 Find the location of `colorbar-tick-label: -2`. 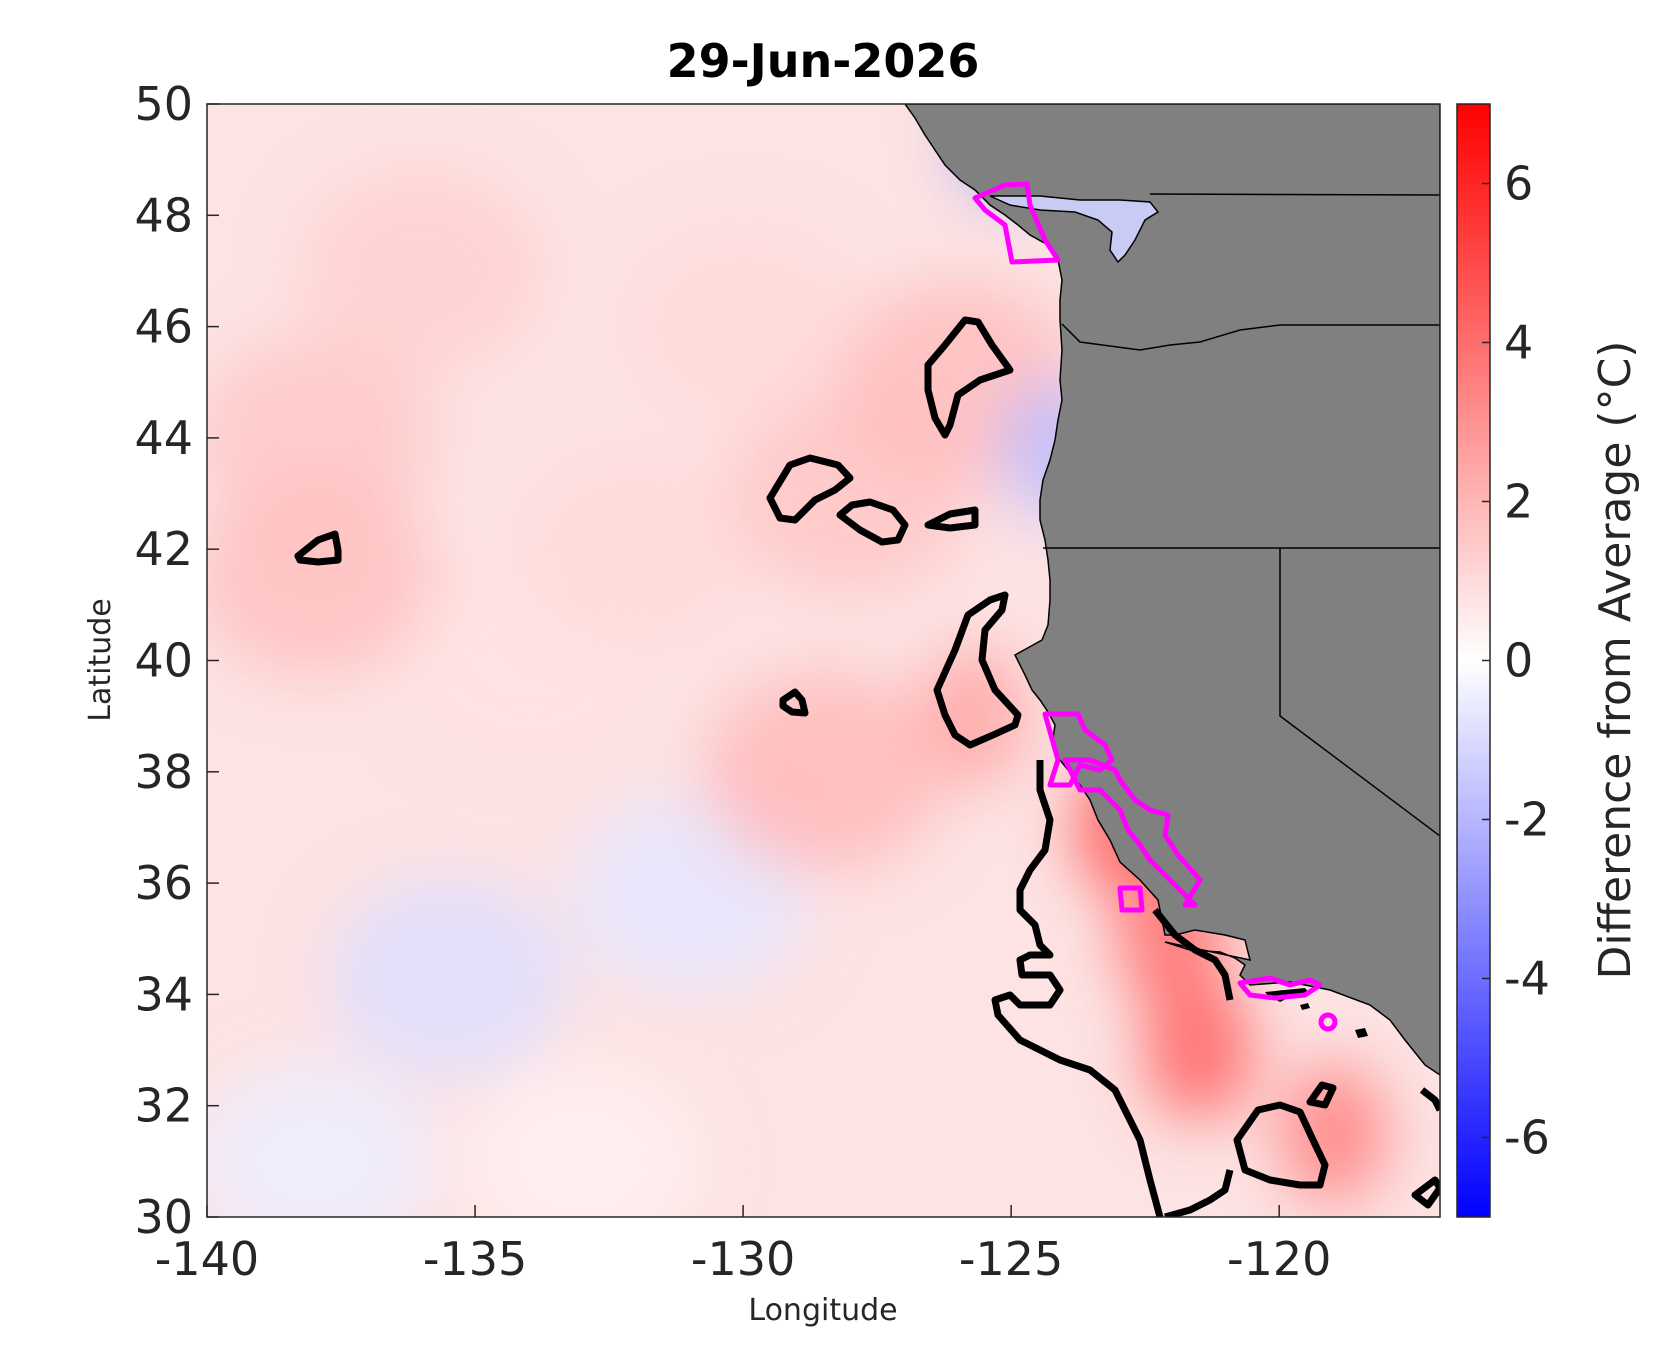

colorbar-tick-label: -2 is located at coordinates (1527, 820).